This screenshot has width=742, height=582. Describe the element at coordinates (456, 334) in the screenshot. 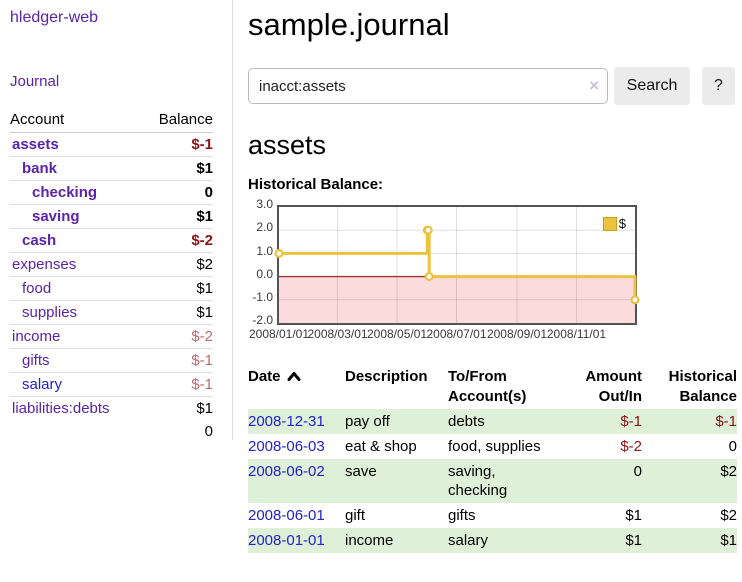

I see `x-axis-tick-label: 2008/07/01` at that location.